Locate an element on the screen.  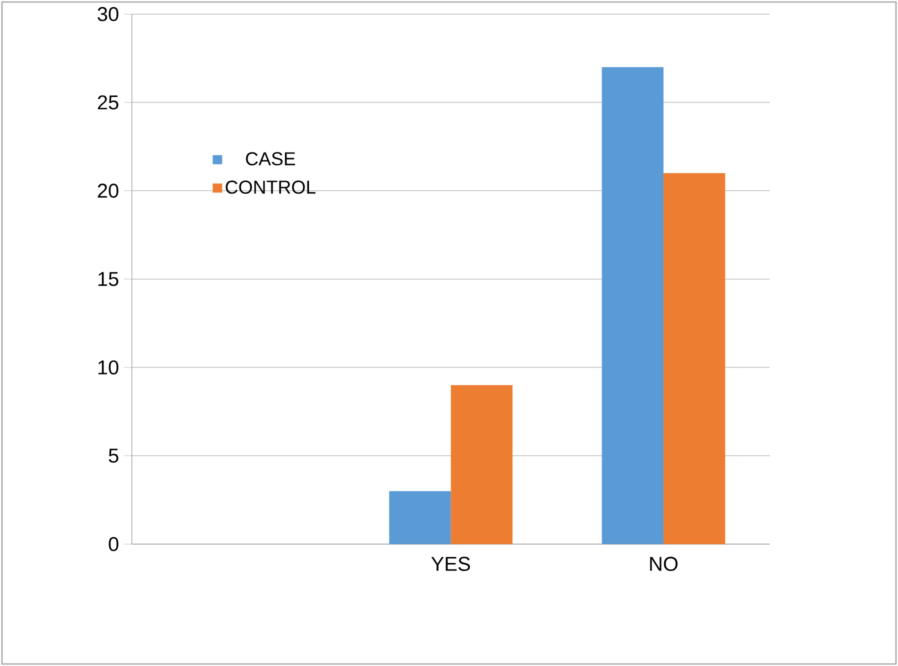
legend-label: CONTROL is located at coordinates (271, 187).